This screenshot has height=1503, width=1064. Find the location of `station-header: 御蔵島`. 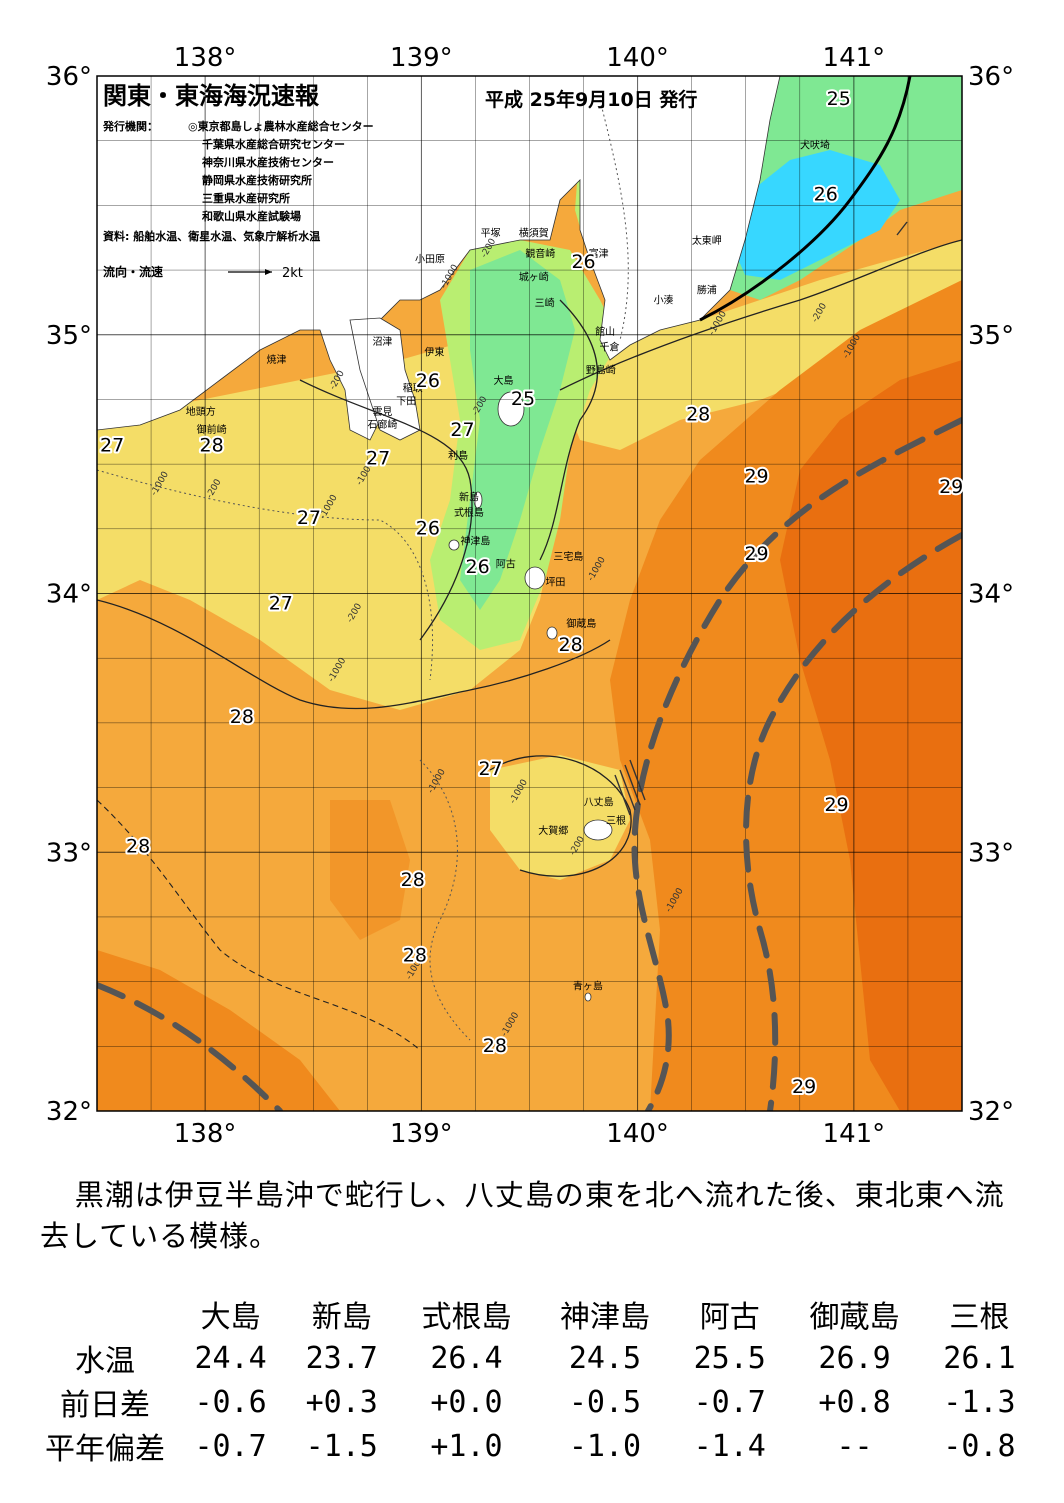

station-header: 御蔵島 is located at coordinates (854, 1317).